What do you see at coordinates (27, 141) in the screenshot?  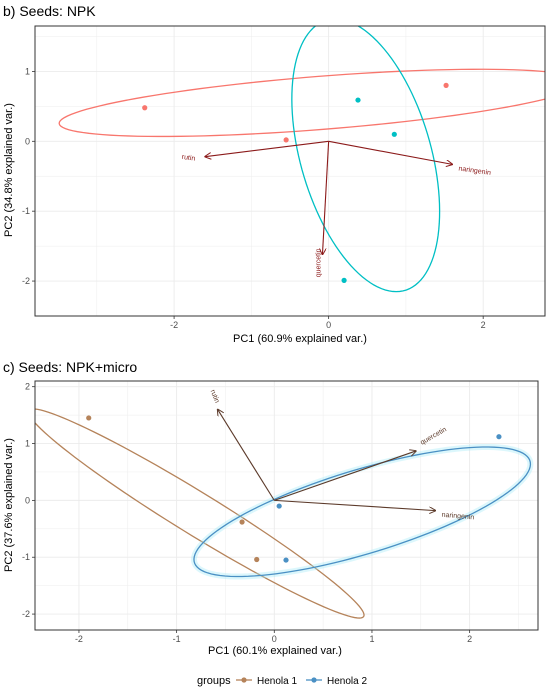 I see `panel-b-y-tick-label: 0` at bounding box center [27, 141].